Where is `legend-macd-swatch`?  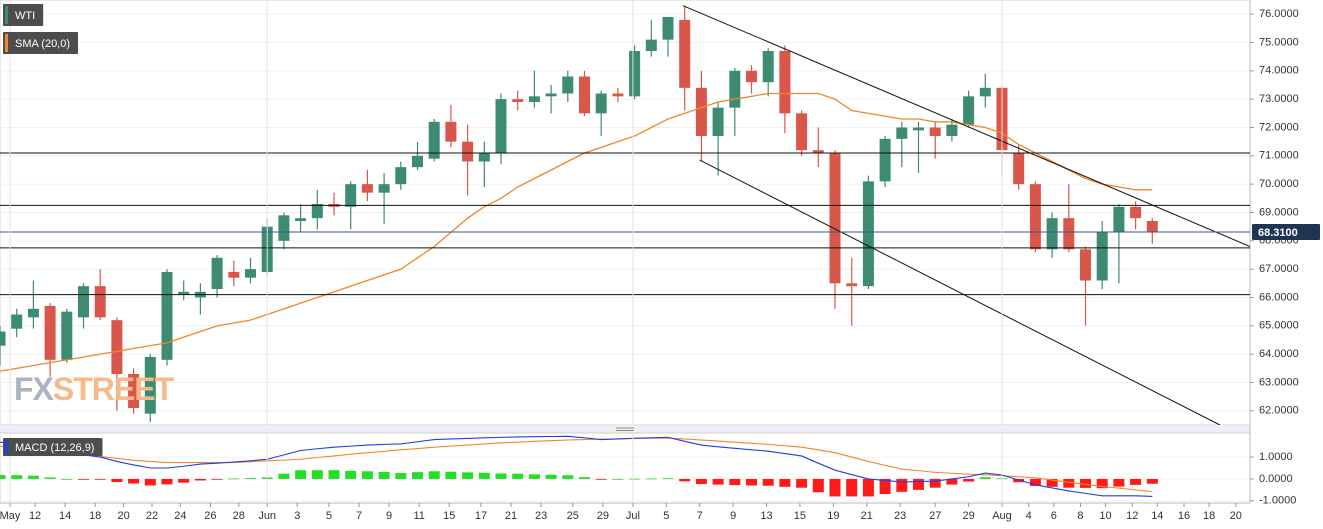
legend-macd-swatch is located at coordinates (6, 447).